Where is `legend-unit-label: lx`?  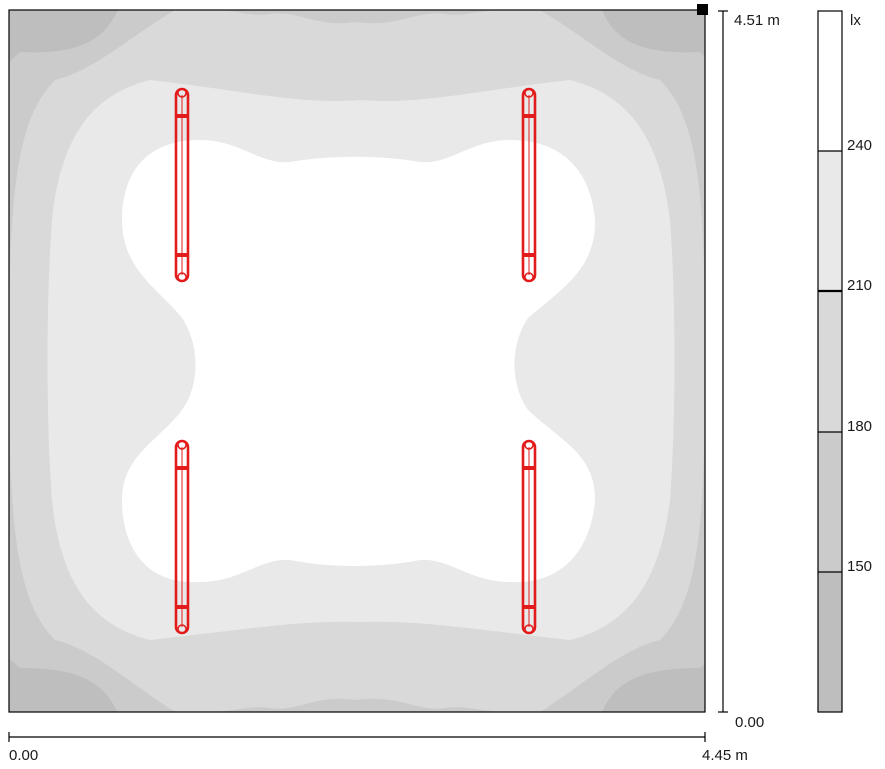 legend-unit-label: lx is located at coordinates (855, 20).